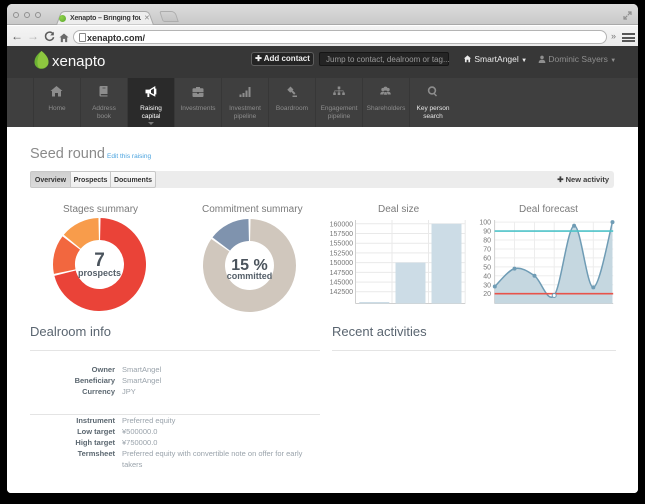 The height and width of the screenshot is (504, 645). What do you see at coordinates (341, 244) in the screenshot?
I see `svg-text: 155000` at bounding box center [341, 244].